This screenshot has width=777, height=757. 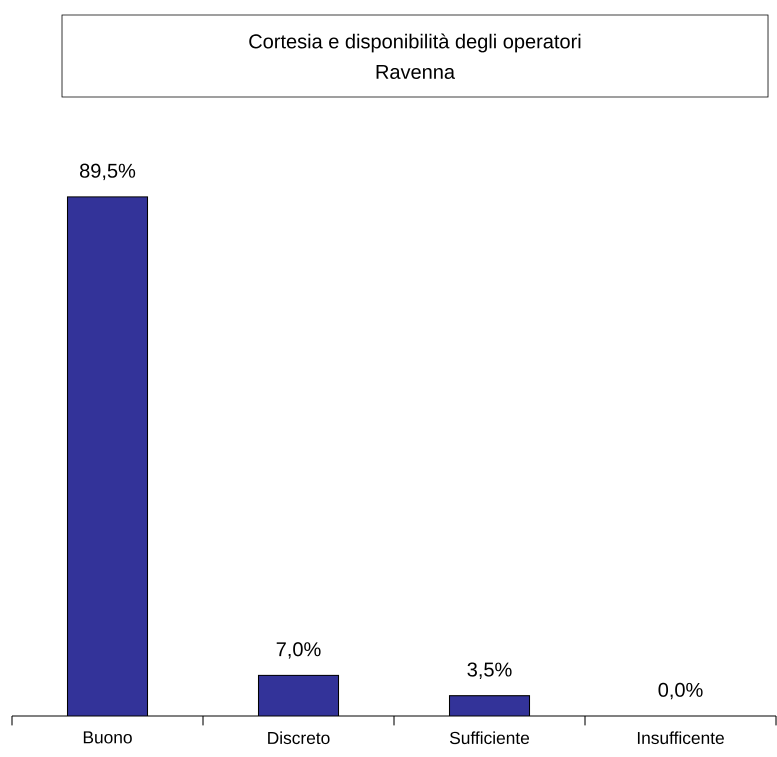 What do you see at coordinates (416, 72) in the screenshot?
I see `chart-subtitle: Ravenna` at bounding box center [416, 72].